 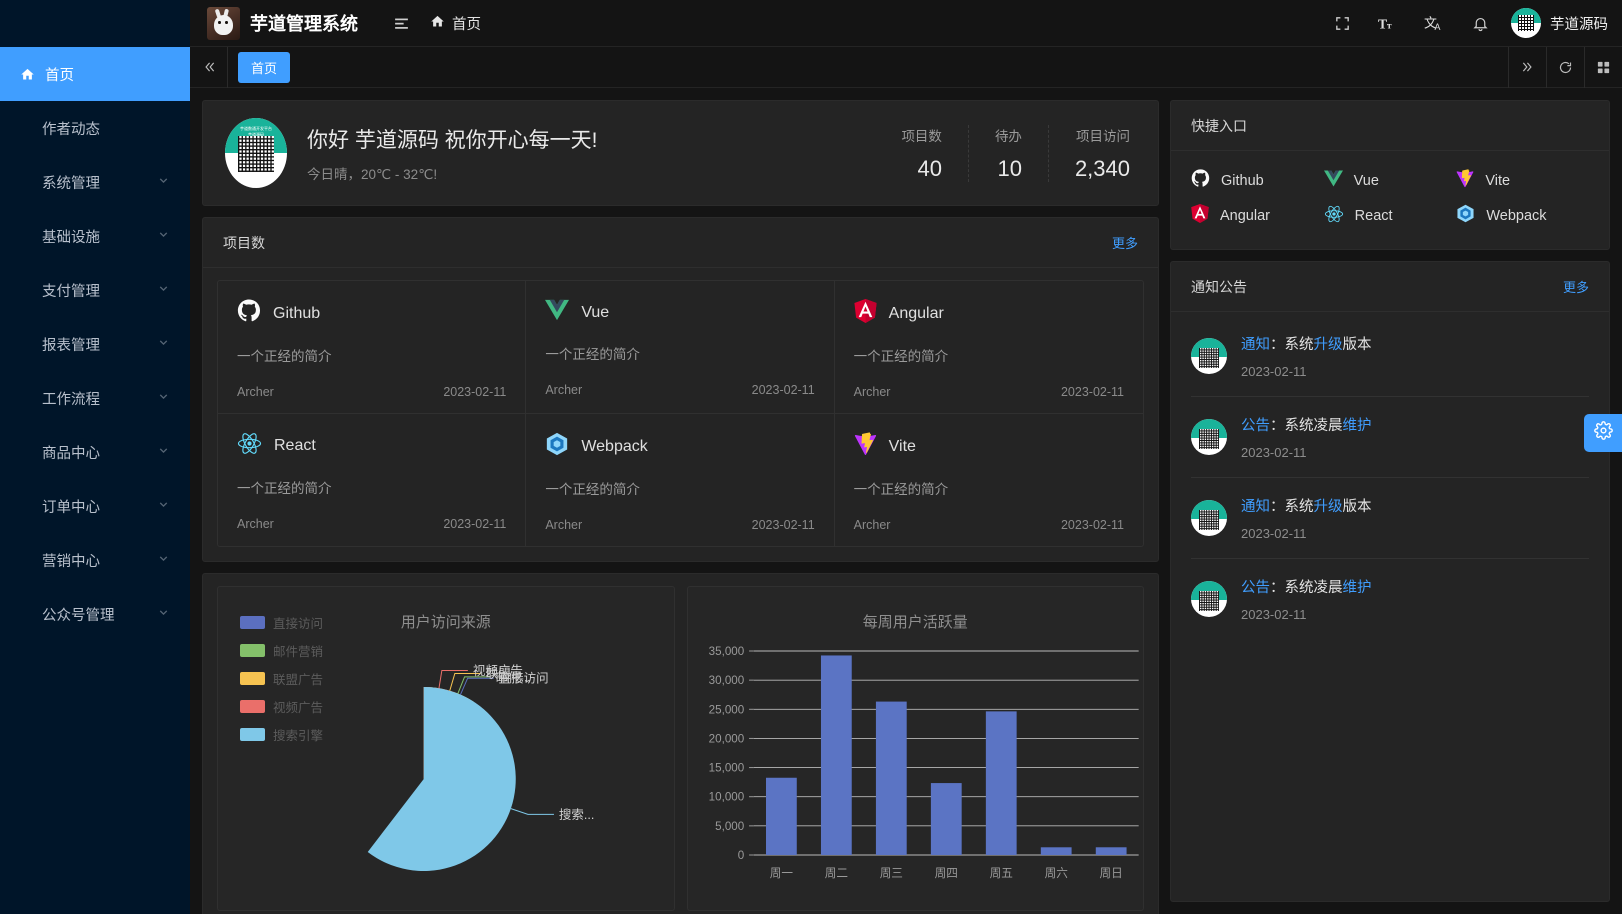 What do you see at coordinates (680, 347) in the screenshot?
I see `project-card: Vue 一个正经的简介 Archer 2023-02-11` at bounding box center [680, 347].